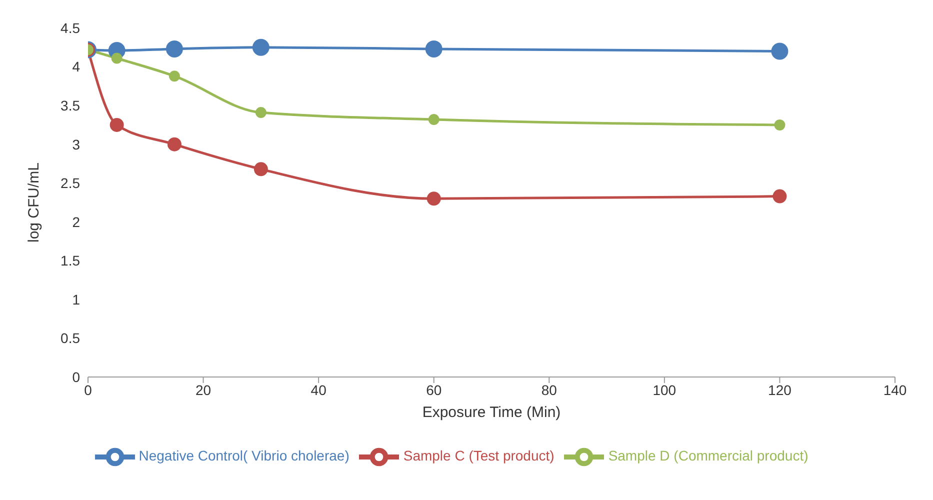  Describe the element at coordinates (33, 202) in the screenshot. I see `y-axis-title: log CFU/mL` at that location.